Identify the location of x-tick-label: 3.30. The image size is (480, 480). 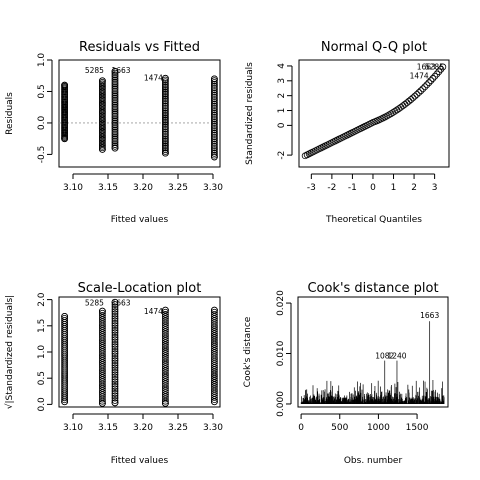
(213, 188).